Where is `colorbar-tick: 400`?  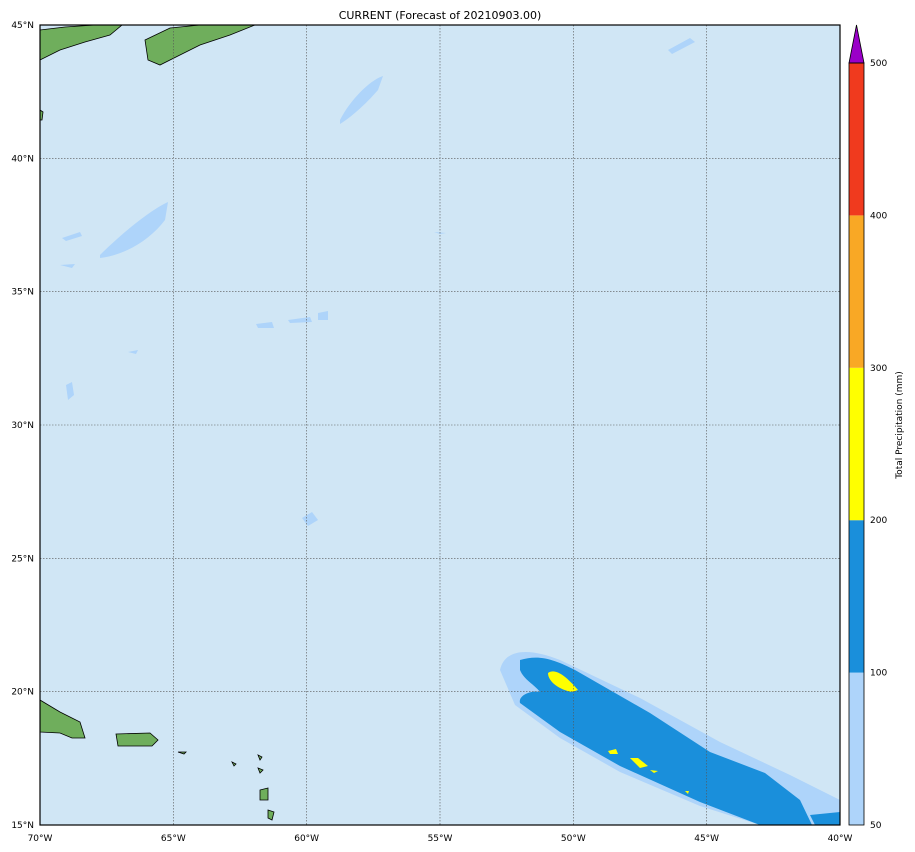
colorbar-tick: 400 is located at coordinates (878, 216).